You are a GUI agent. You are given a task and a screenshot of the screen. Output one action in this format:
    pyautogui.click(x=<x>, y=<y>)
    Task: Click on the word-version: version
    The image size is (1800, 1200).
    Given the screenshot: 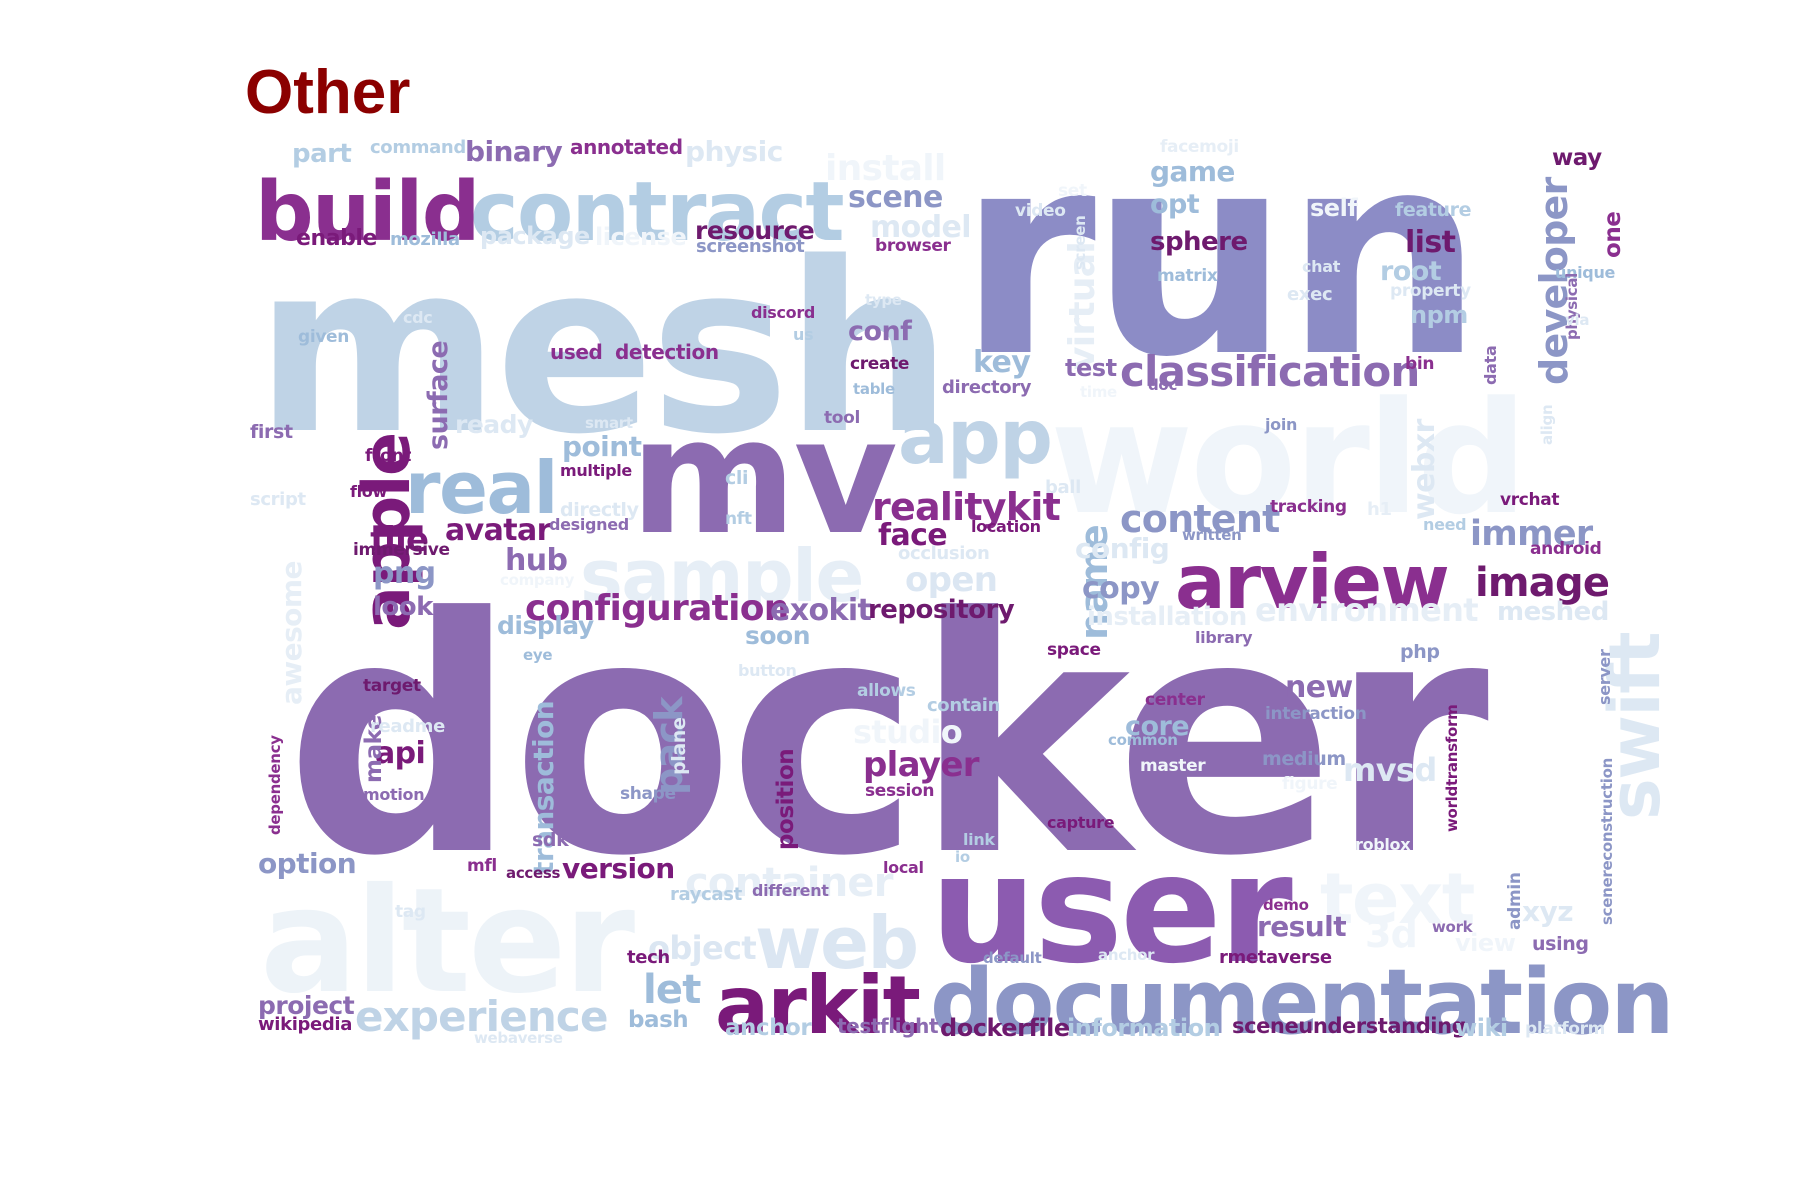 What is the action you would take?
    pyautogui.click(x=618, y=868)
    